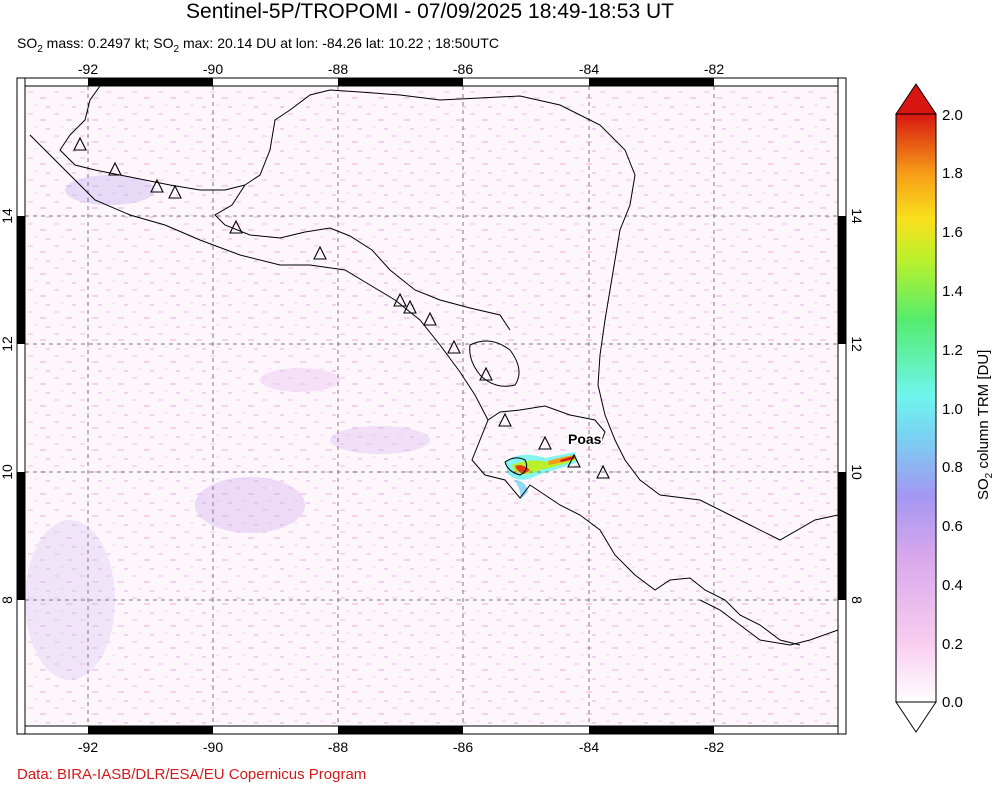  I want to click on lon-ticks-bottom: -92 -90 -88 -86 -84 -82, so click(401, 747).